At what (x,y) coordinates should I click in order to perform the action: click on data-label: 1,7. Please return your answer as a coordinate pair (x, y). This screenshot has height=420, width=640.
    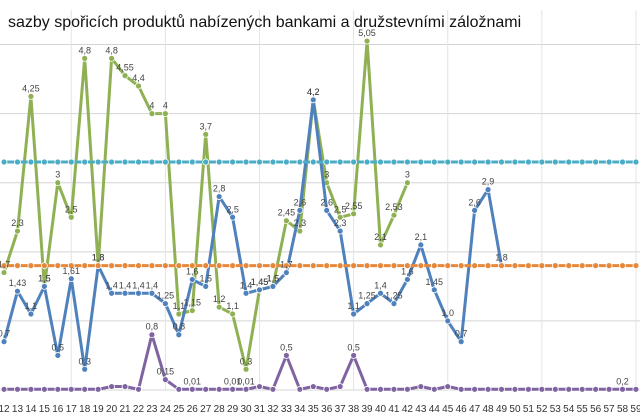
    Looking at the image, I should click on (5, 265).